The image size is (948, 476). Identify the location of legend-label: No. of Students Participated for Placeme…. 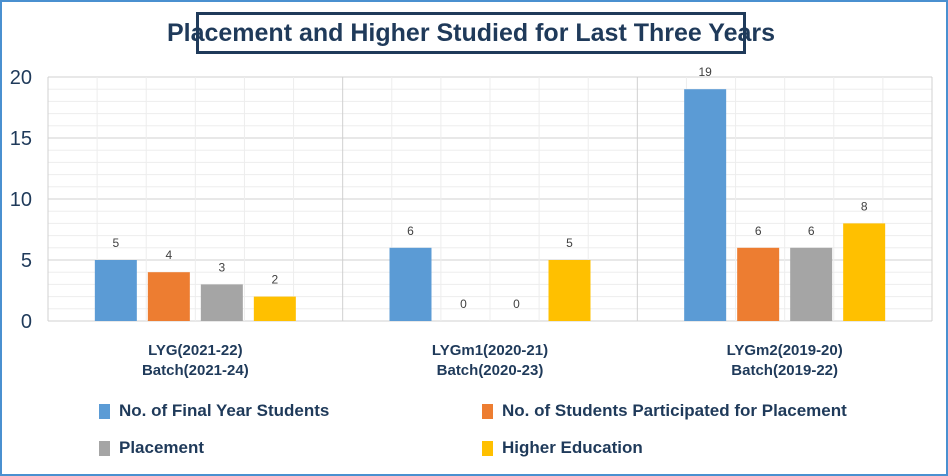
(674, 410).